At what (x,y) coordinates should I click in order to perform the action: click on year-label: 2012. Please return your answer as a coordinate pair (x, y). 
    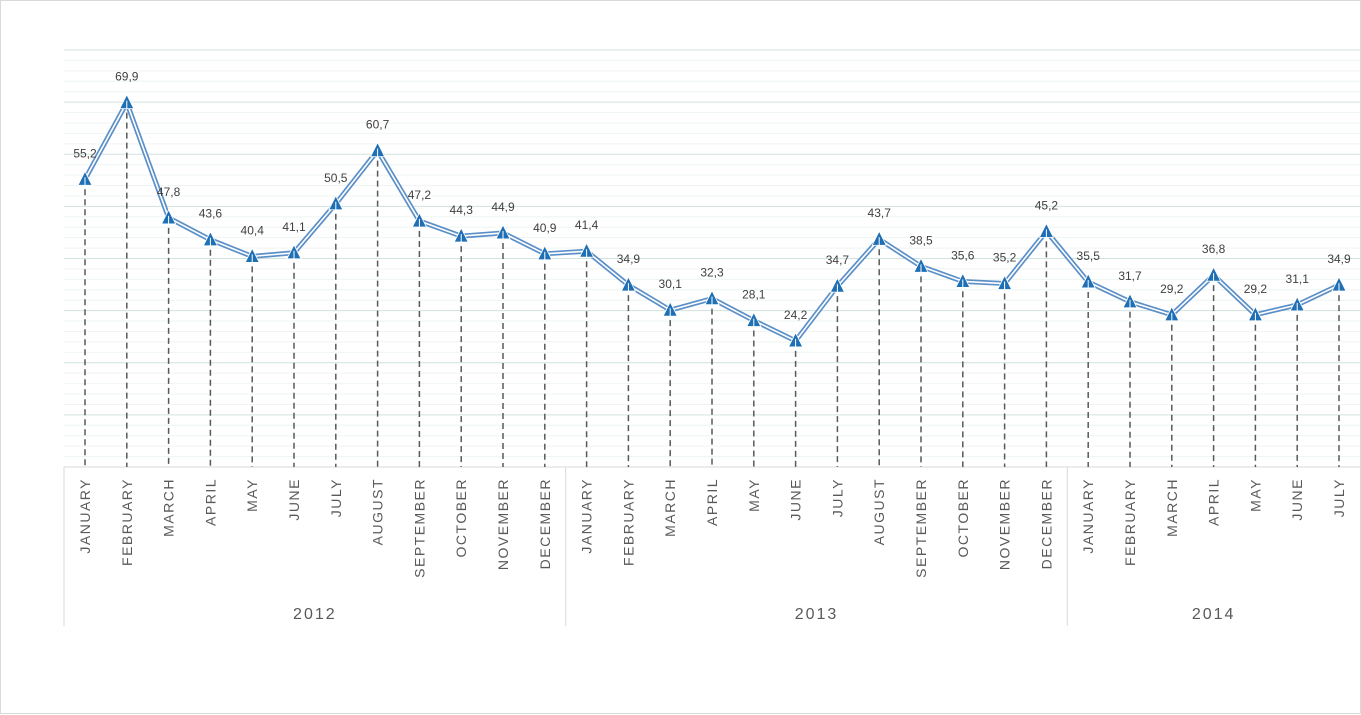
    Looking at the image, I should click on (315, 614).